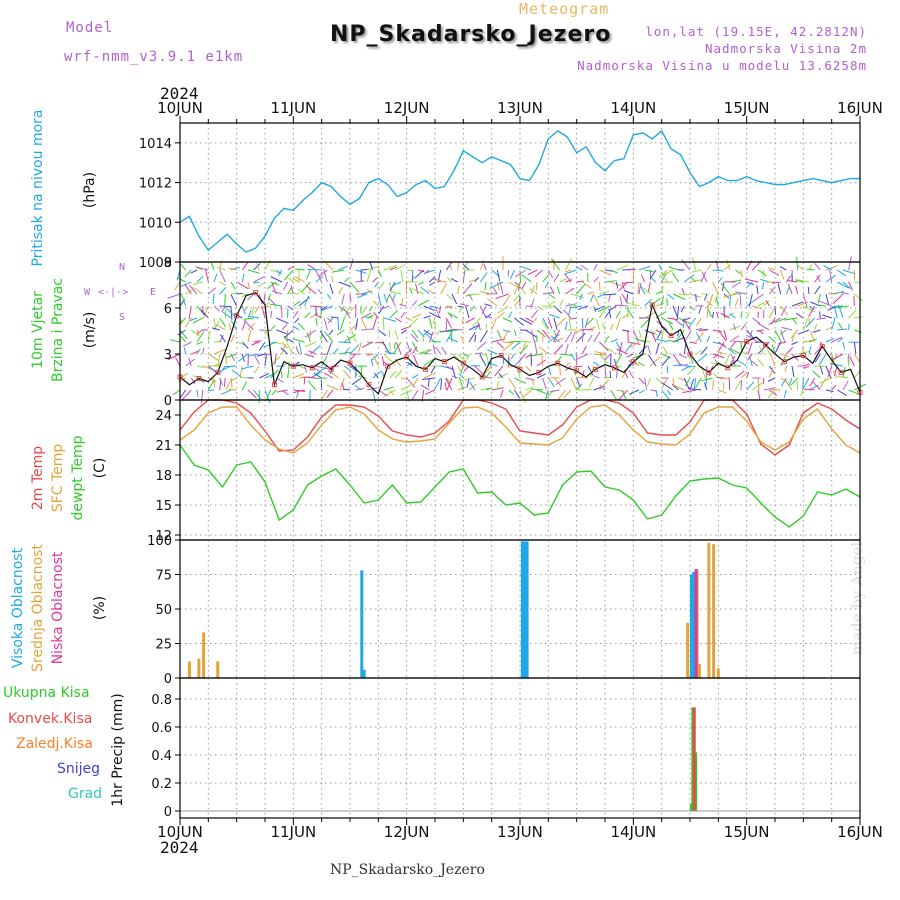  Describe the element at coordinates (163, 576) in the screenshot. I see `y-tick-label: 75` at that location.